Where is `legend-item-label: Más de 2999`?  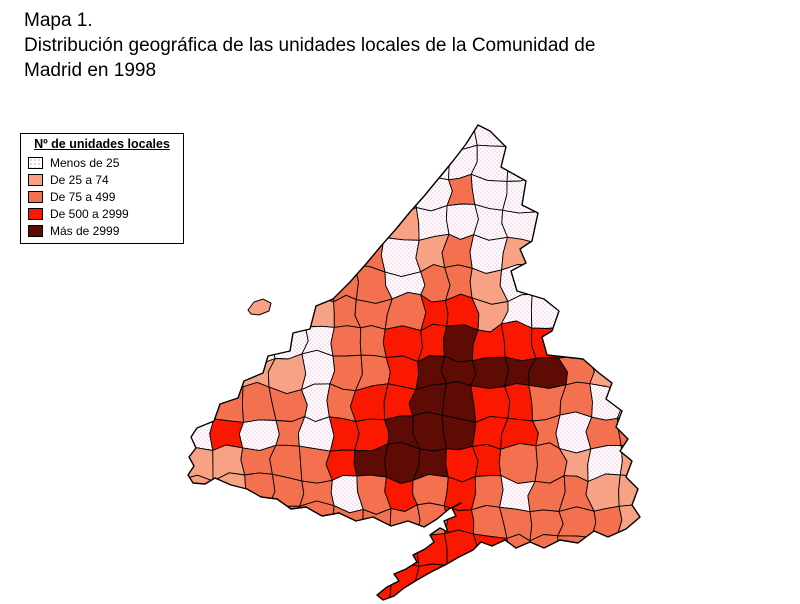
legend-item-label: Más de 2999 is located at coordinates (85, 230).